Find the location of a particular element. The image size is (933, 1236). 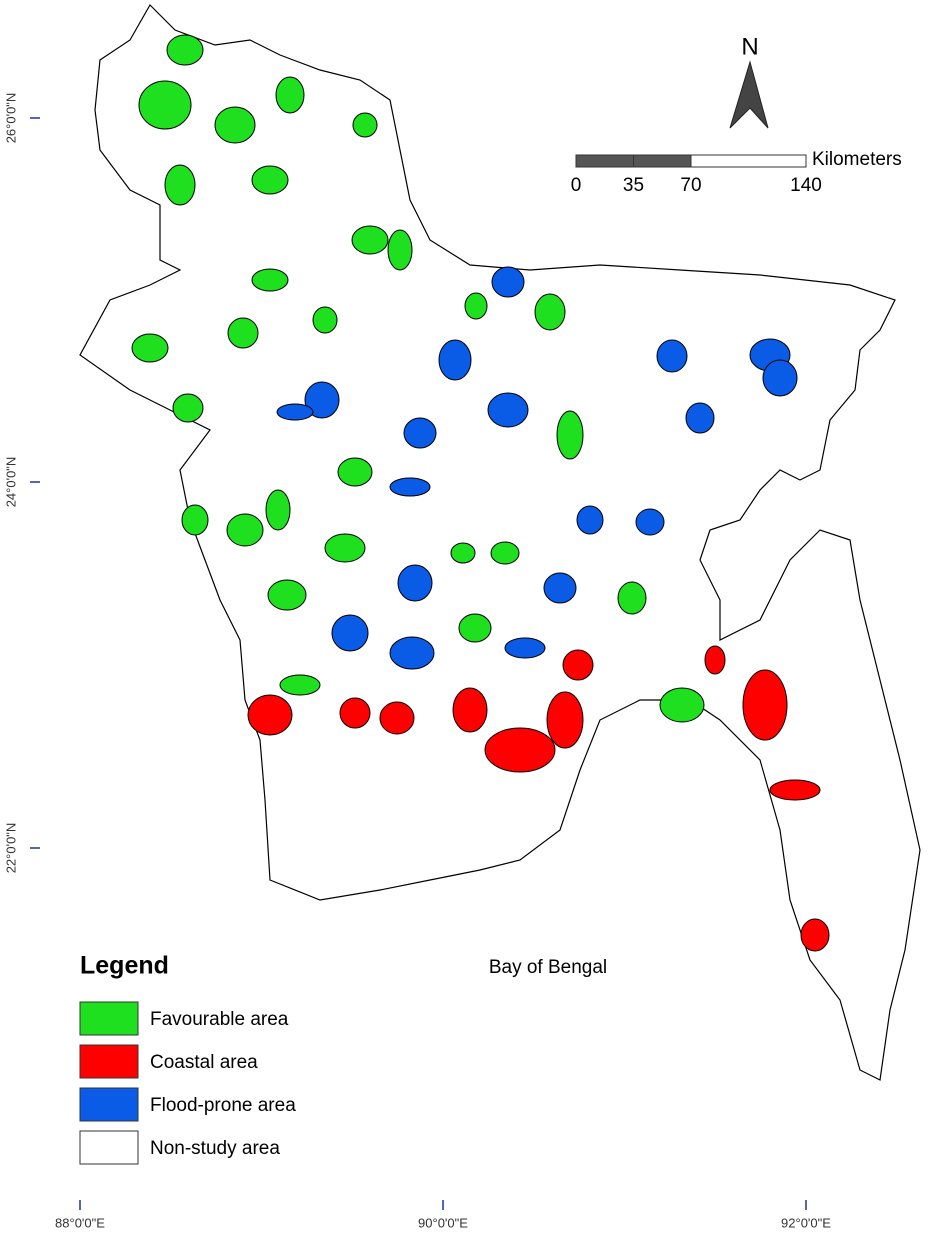

lon-label: 90°0'0"E is located at coordinates (443, 1222).